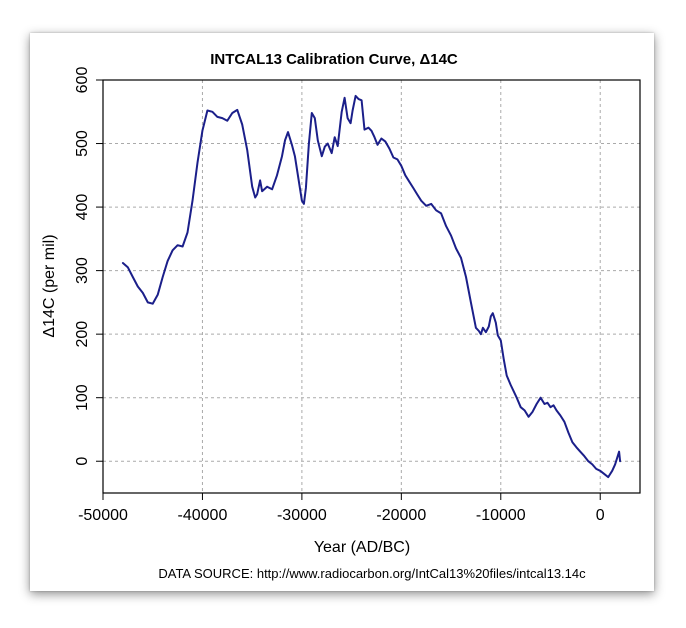 The width and height of the screenshot is (686, 628). What do you see at coordinates (103, 515) in the screenshot?
I see `x-tick-label: -50000` at bounding box center [103, 515].